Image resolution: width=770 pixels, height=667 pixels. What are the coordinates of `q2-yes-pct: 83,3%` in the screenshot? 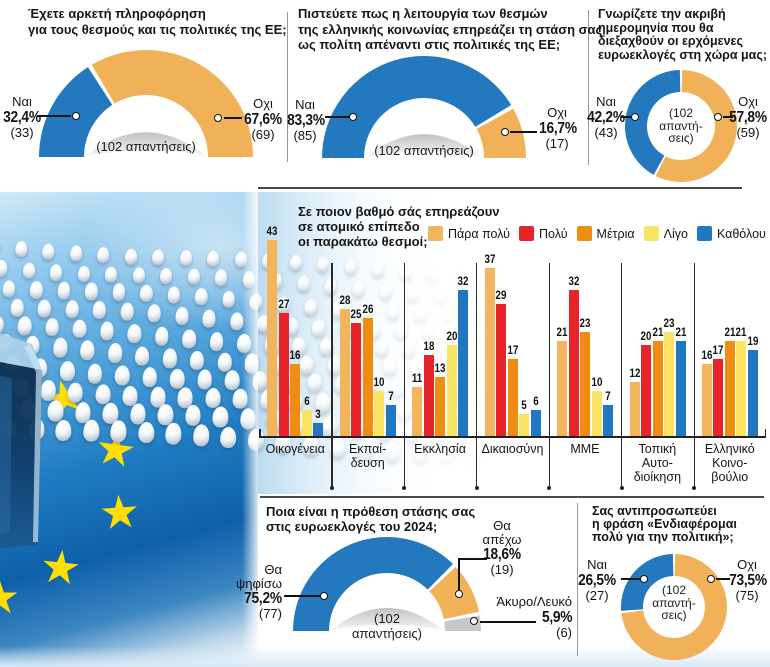 It's located at (306, 120).